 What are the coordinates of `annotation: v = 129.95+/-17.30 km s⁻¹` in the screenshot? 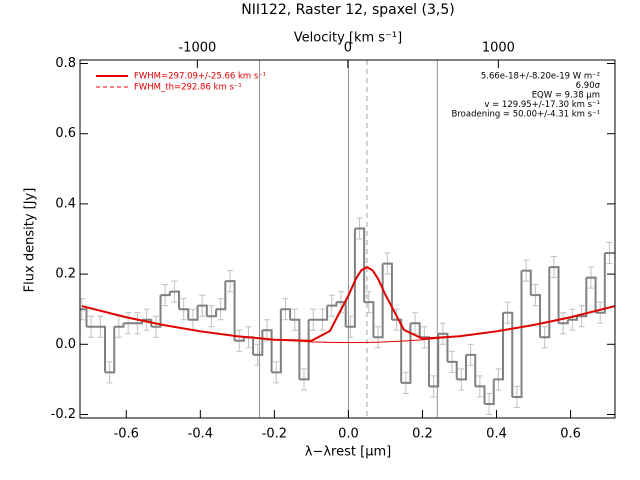 It's located at (542, 105).